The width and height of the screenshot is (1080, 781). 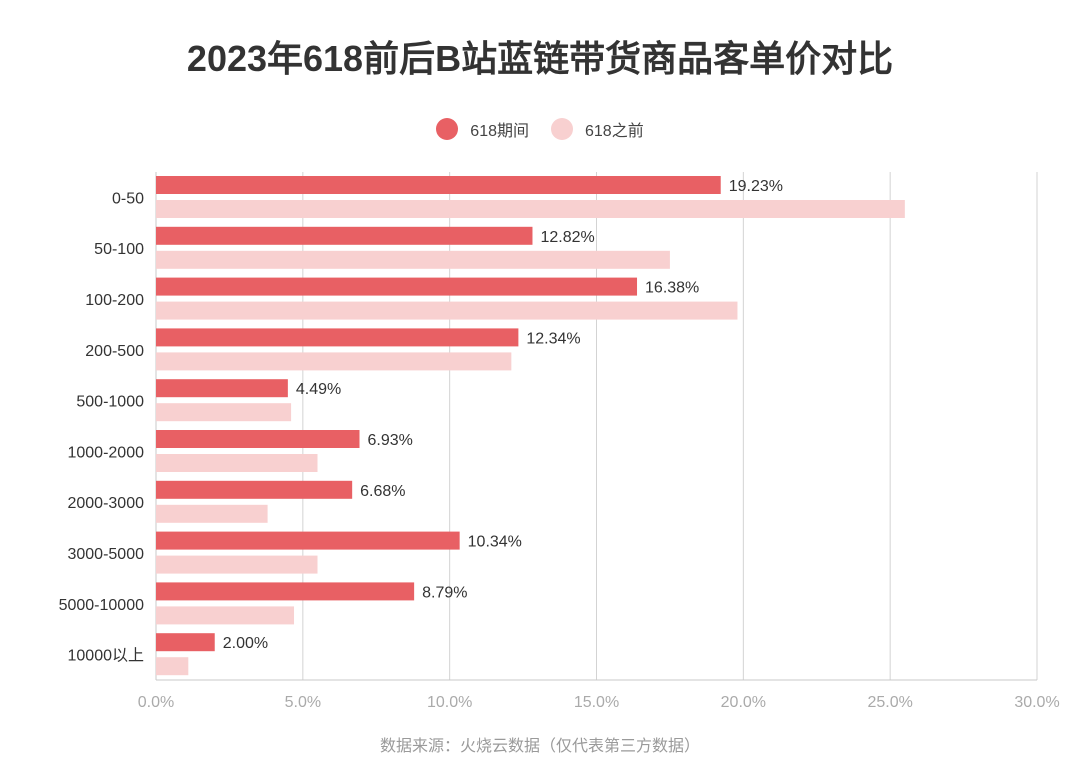 I want to click on source-note: 数据来源：火烧云数据（仅代表第三方数据）, so click(x=539, y=746).